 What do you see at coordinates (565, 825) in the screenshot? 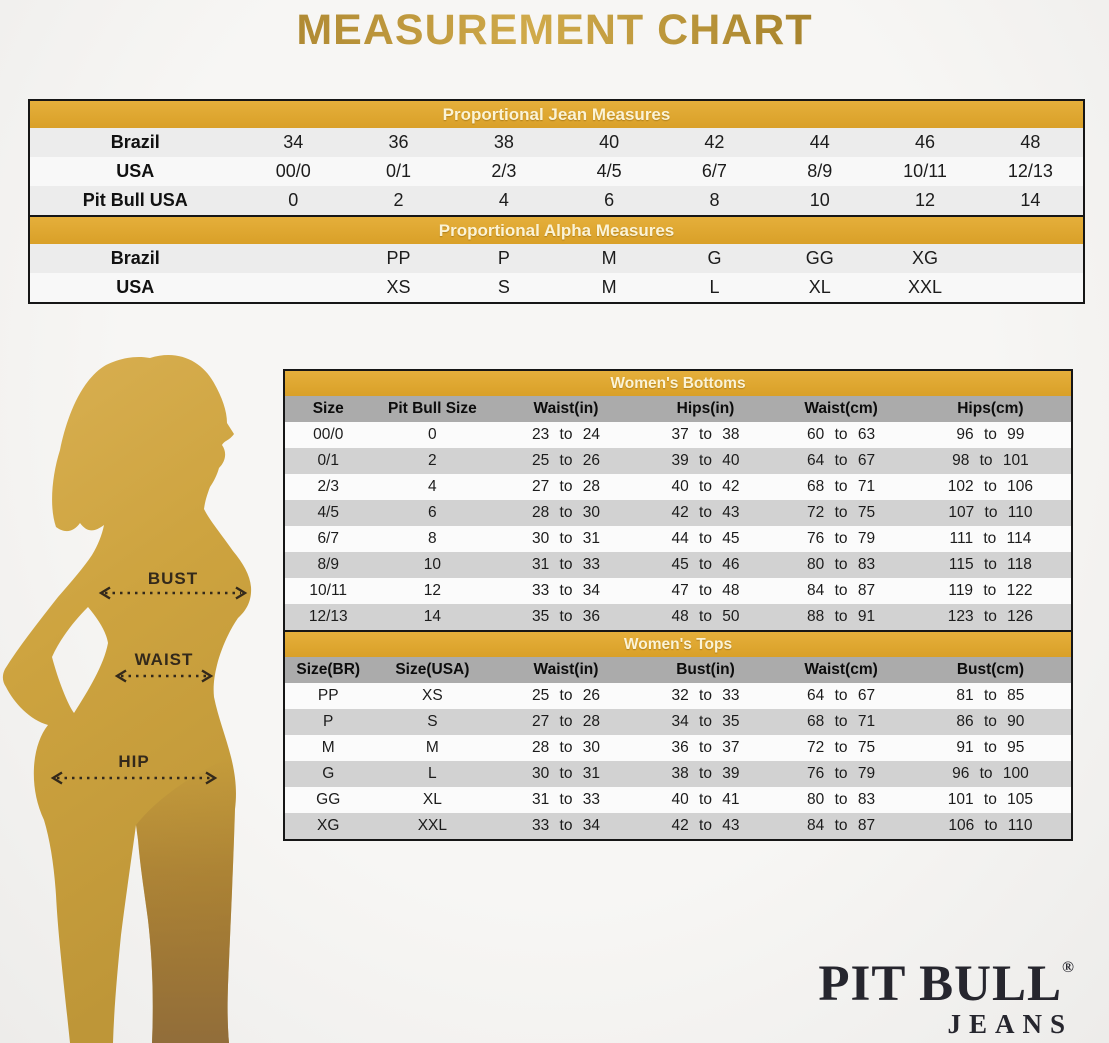
I see `measure-range: 33 to 34` at bounding box center [565, 825].